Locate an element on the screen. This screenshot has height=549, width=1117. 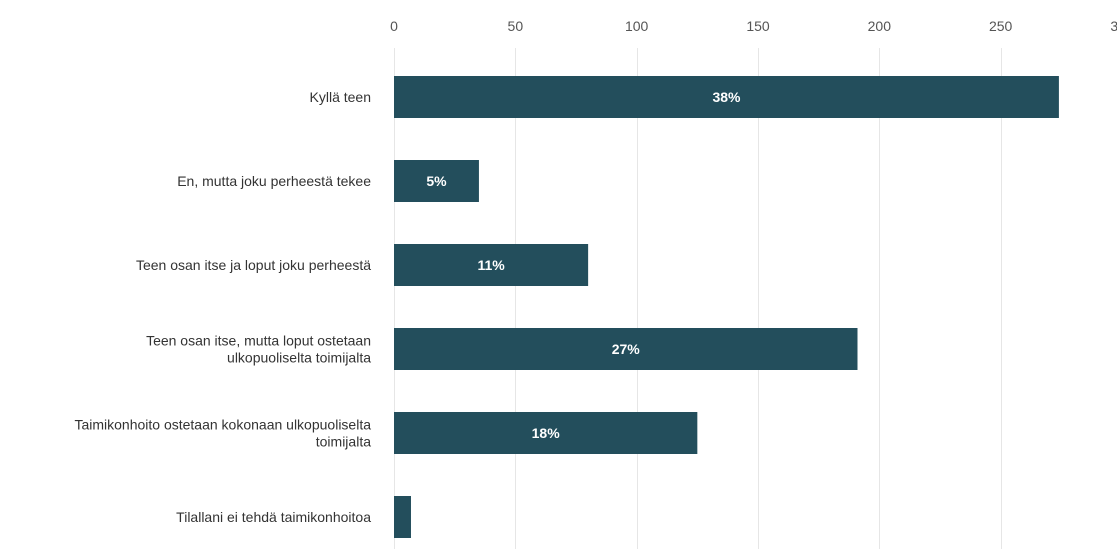
data-label: 27% is located at coordinates (626, 349).